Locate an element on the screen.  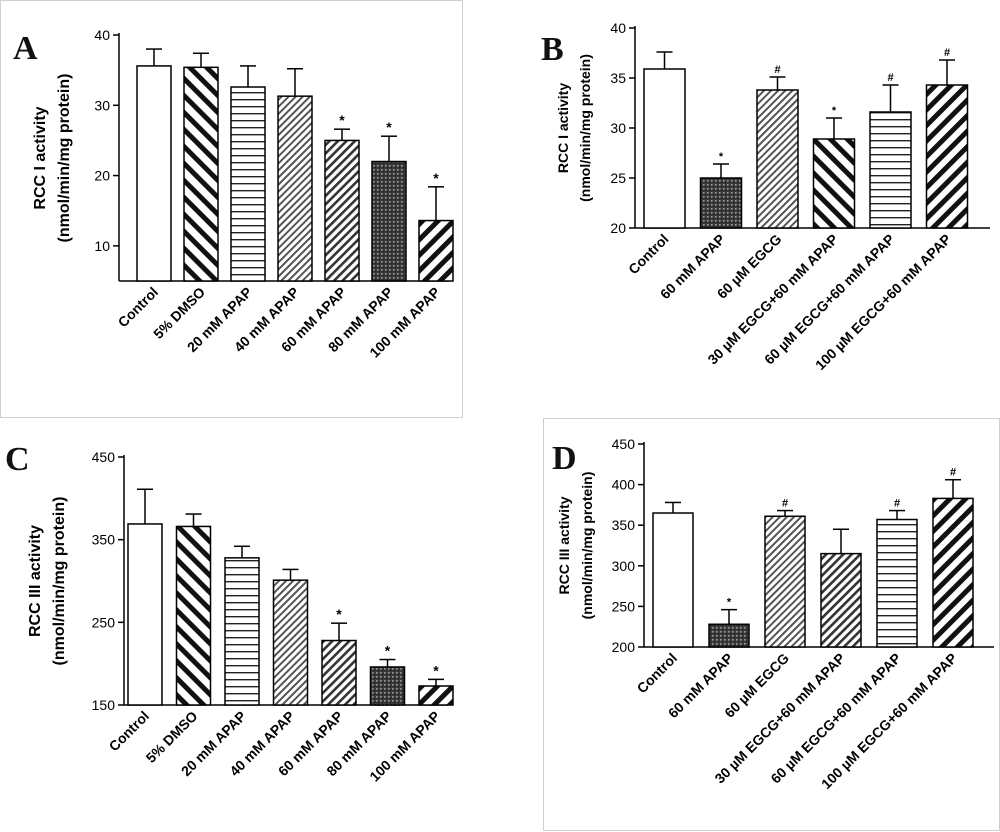
y-tick-label: 200 is located at coordinates (624, 647).